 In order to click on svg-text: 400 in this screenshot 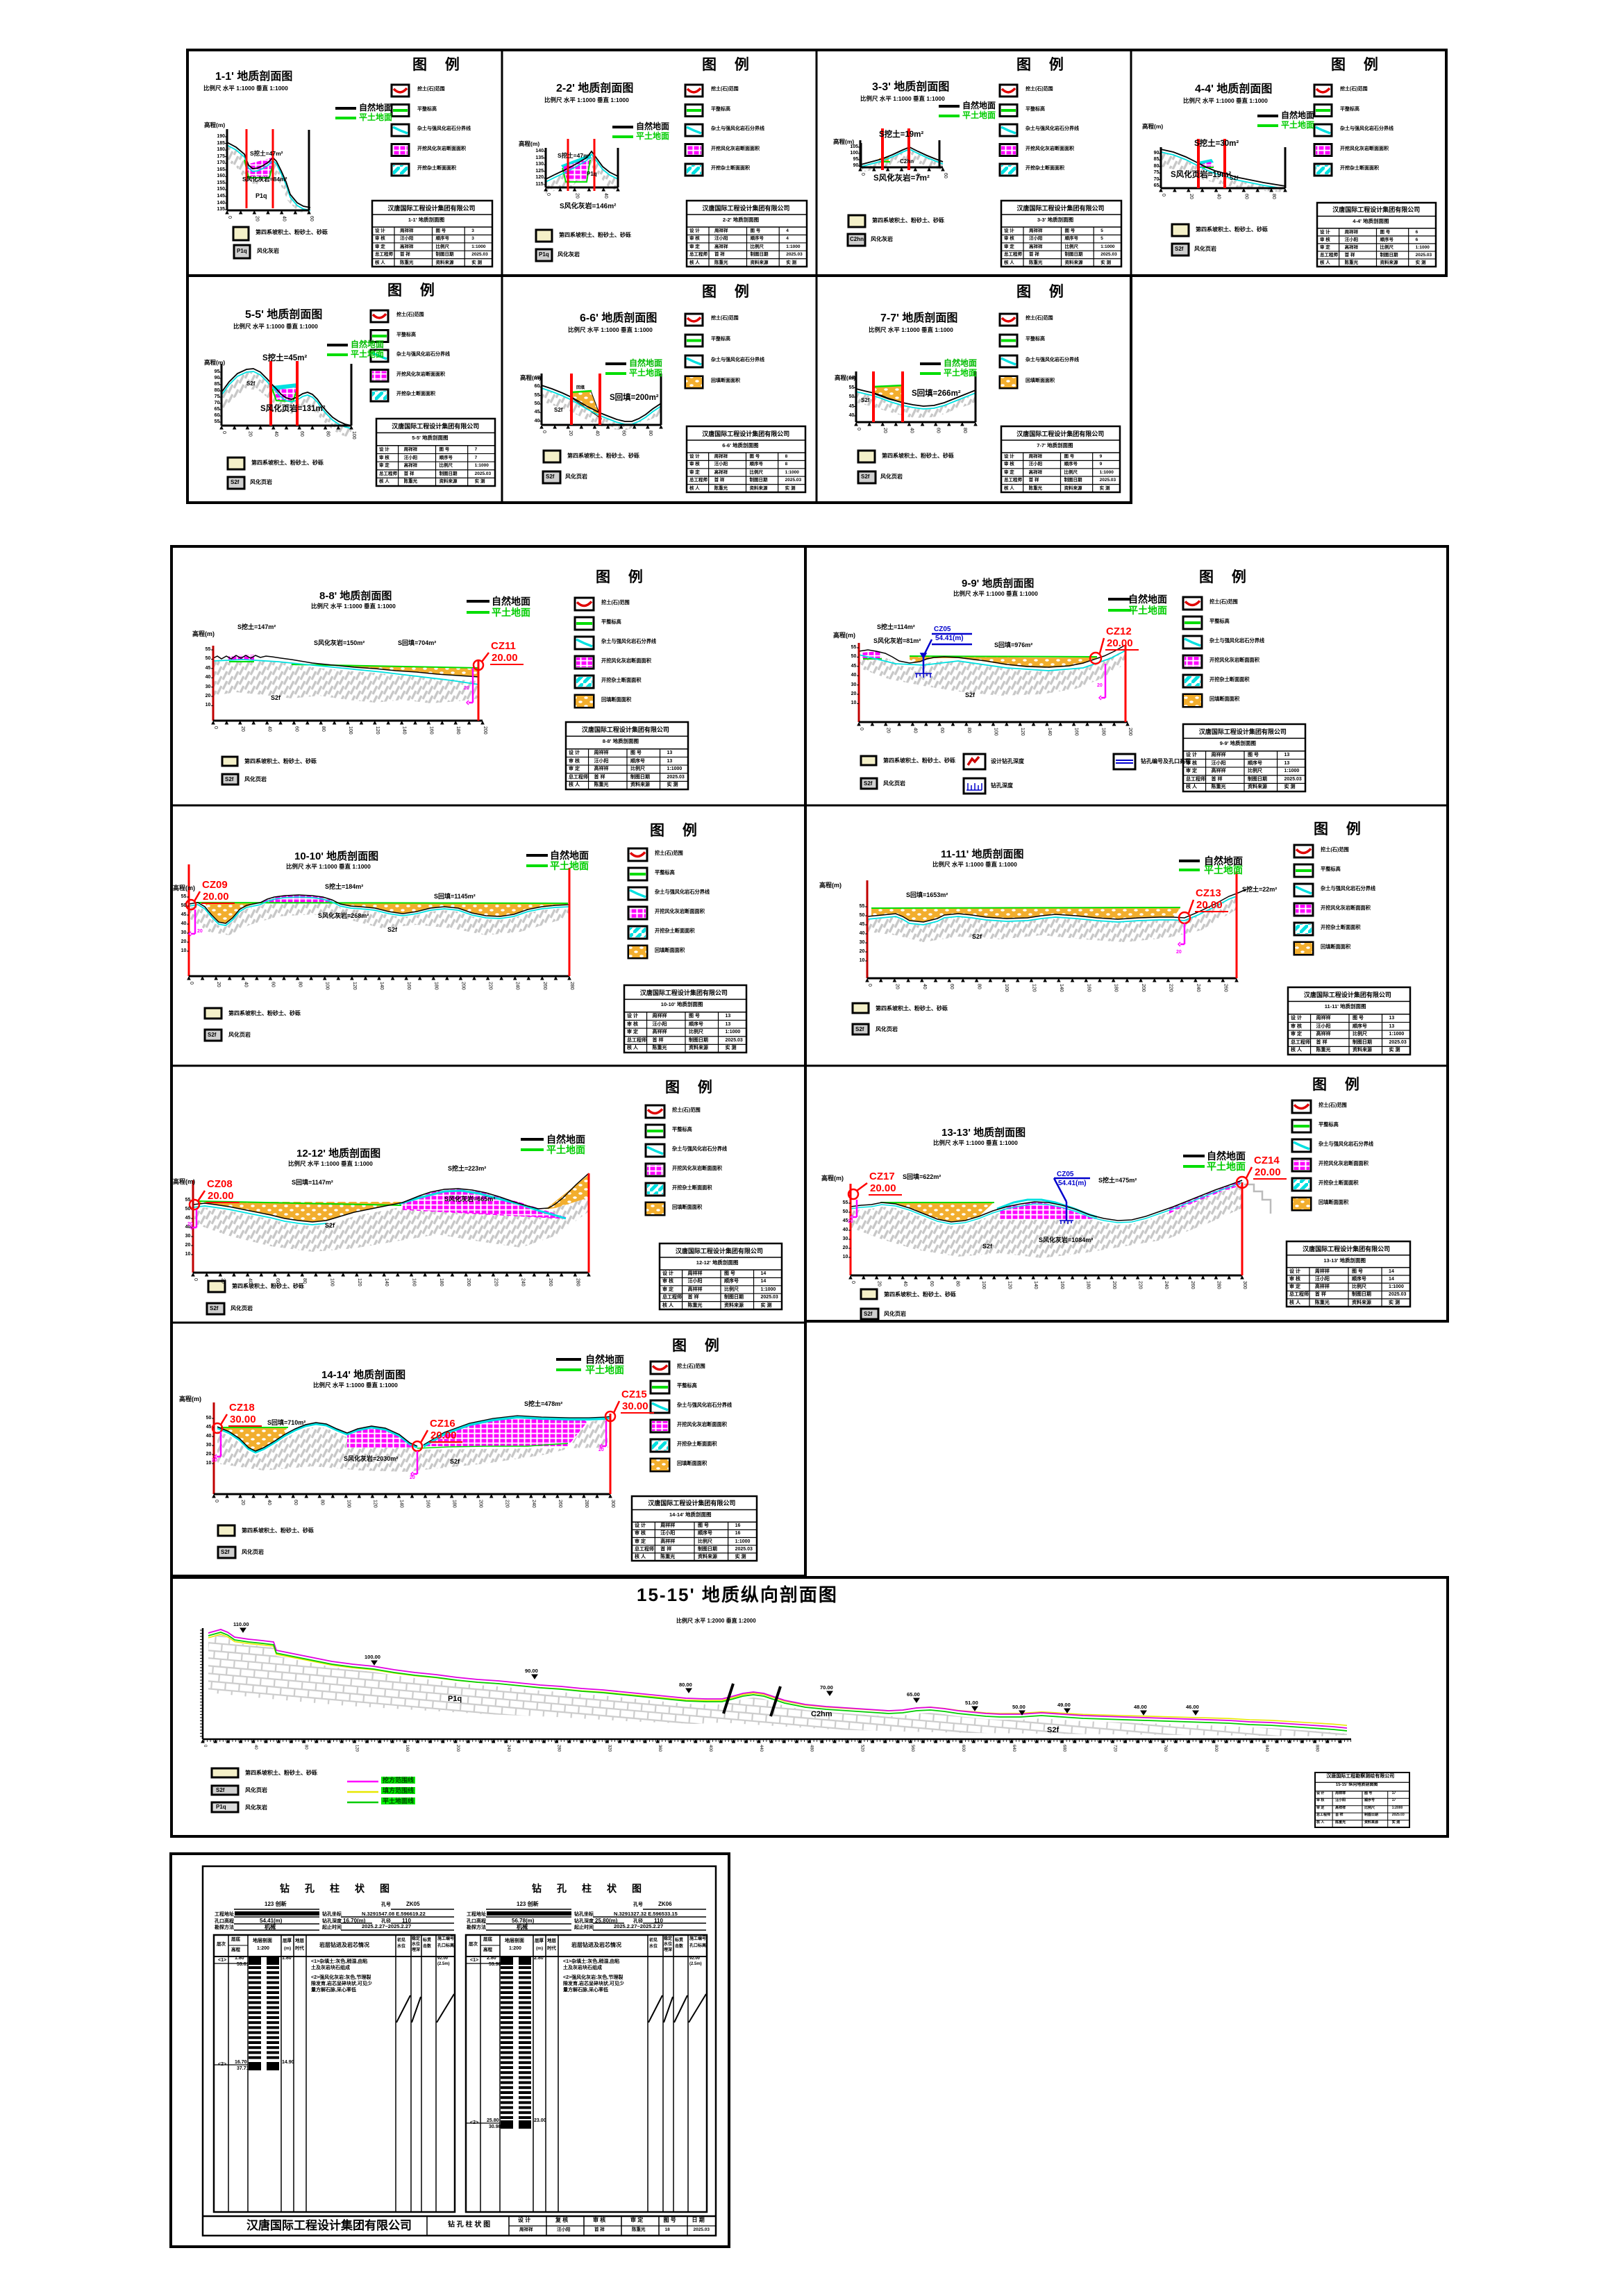, I will do `click(710, 1748)`.